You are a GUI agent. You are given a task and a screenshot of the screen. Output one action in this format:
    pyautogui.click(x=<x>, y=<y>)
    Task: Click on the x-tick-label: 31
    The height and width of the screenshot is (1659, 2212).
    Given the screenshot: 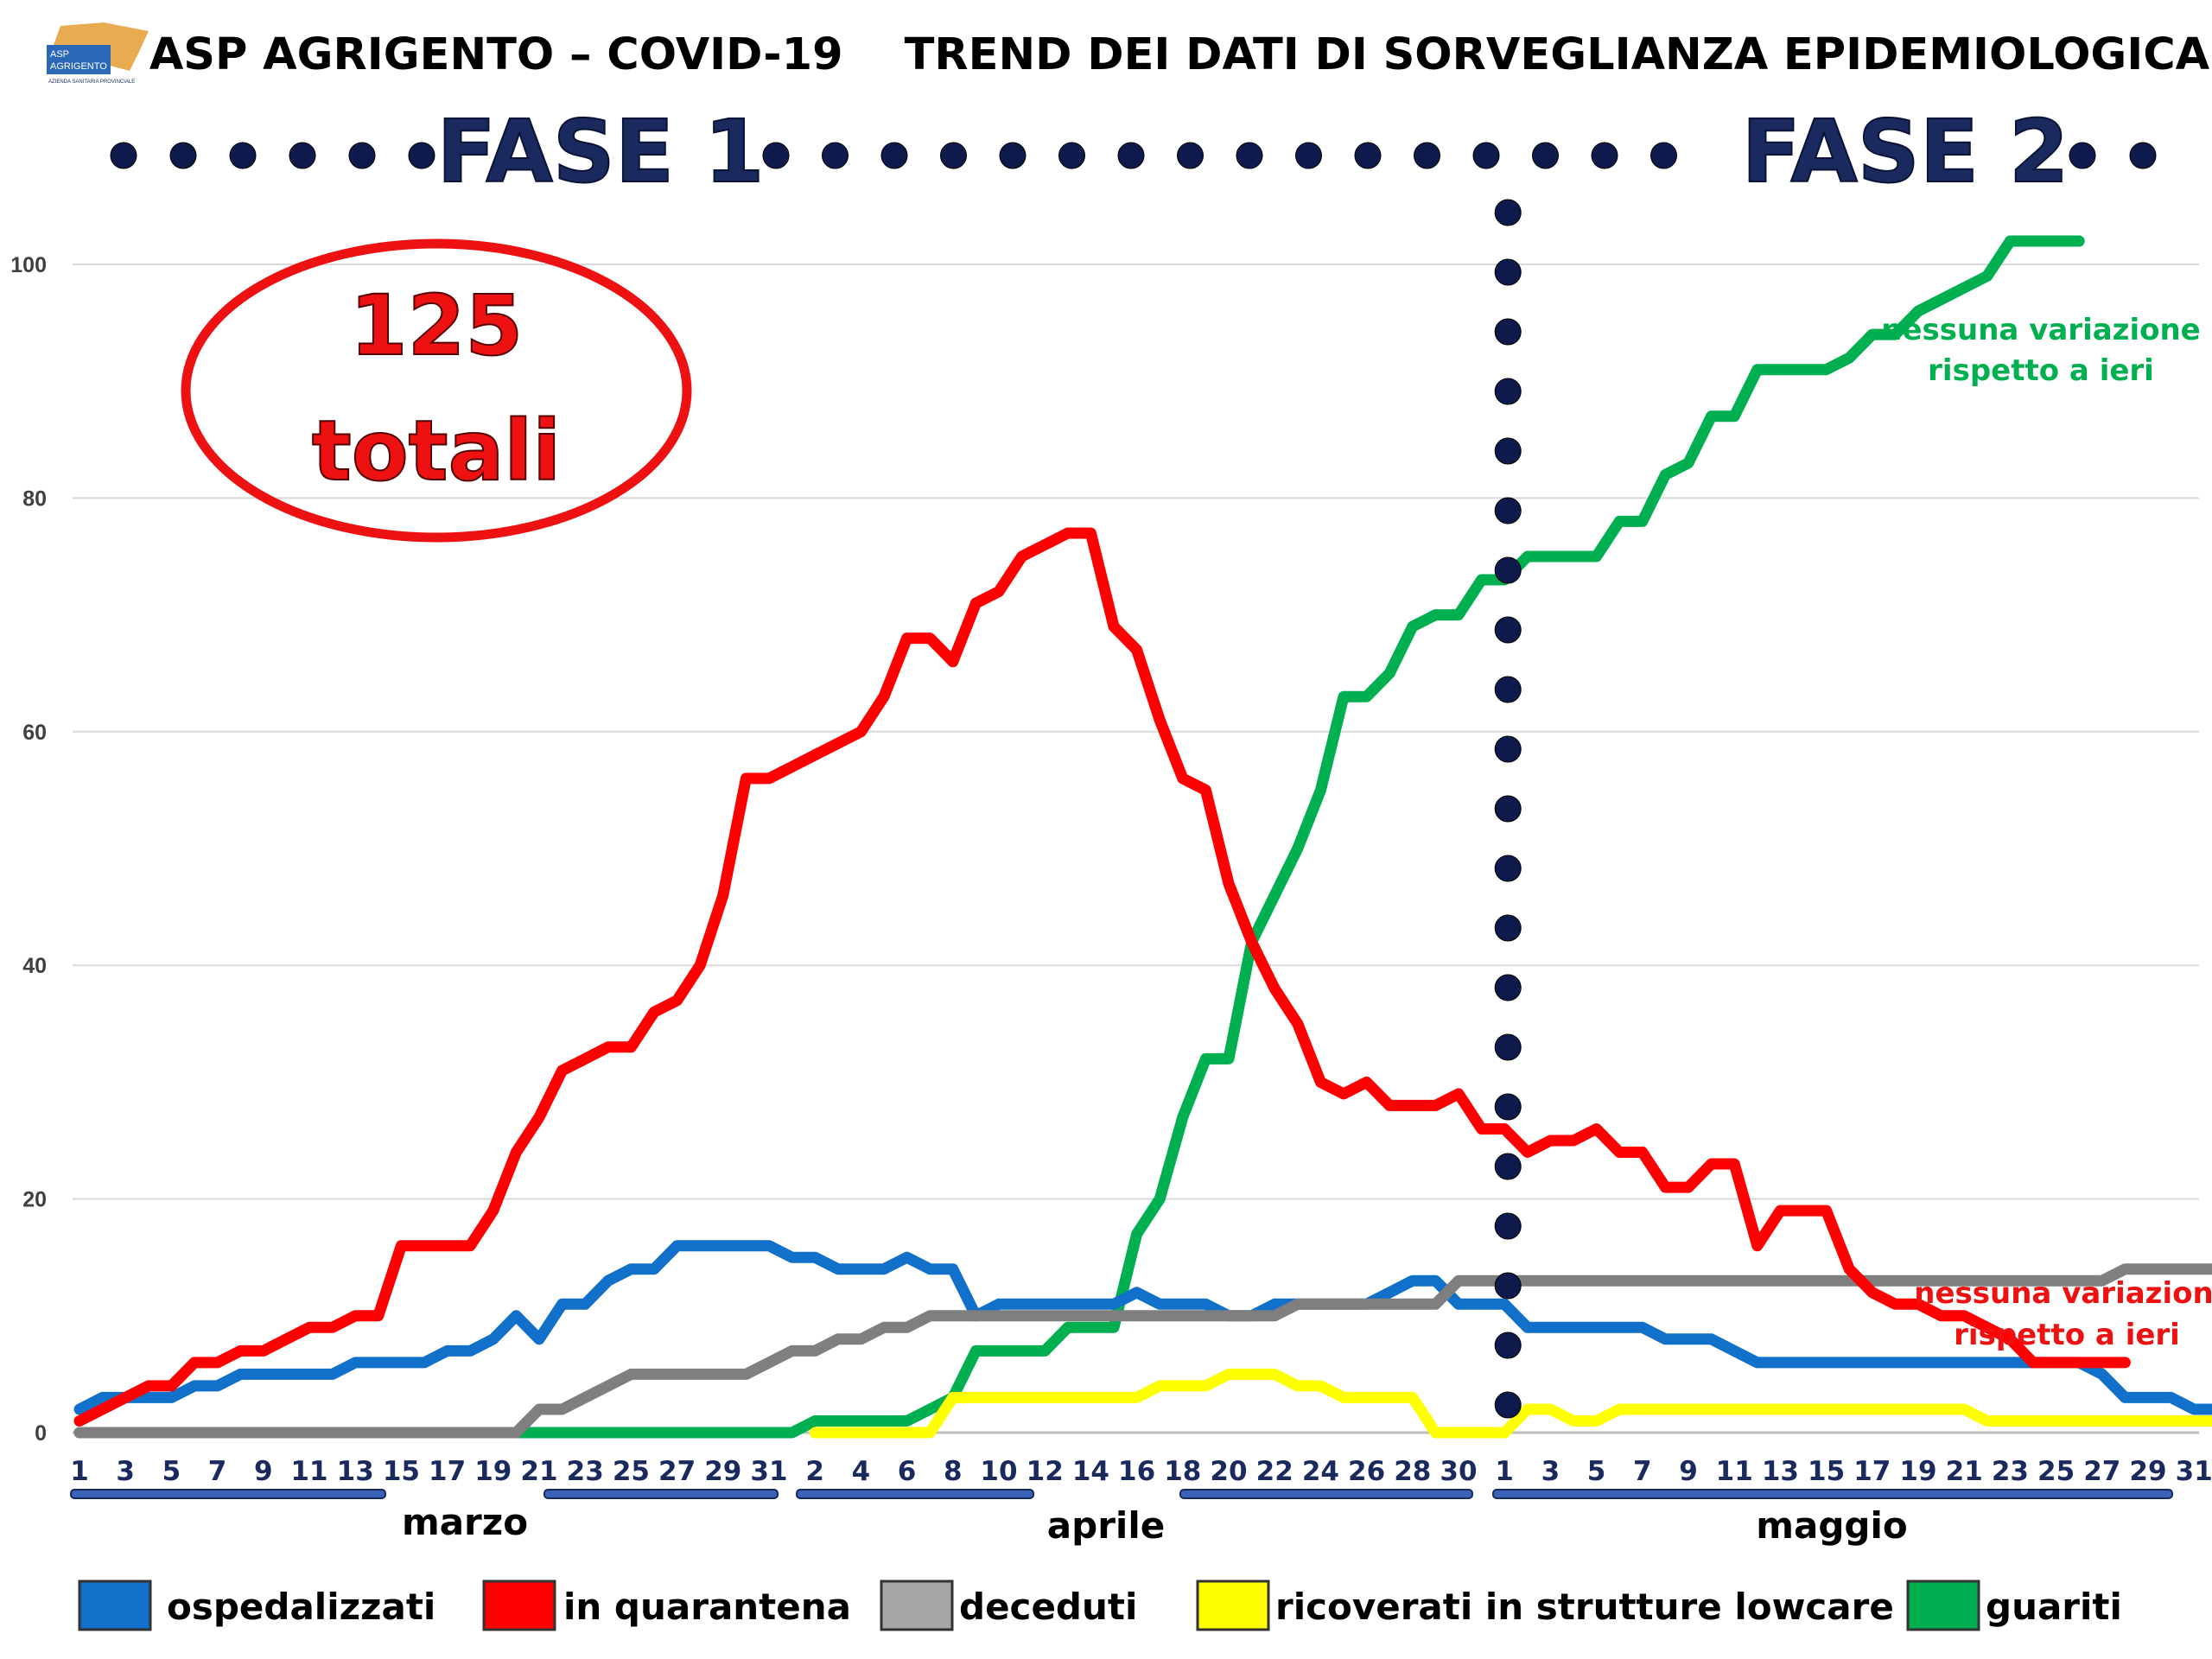 What is the action you would take?
    pyautogui.click(x=768, y=1471)
    